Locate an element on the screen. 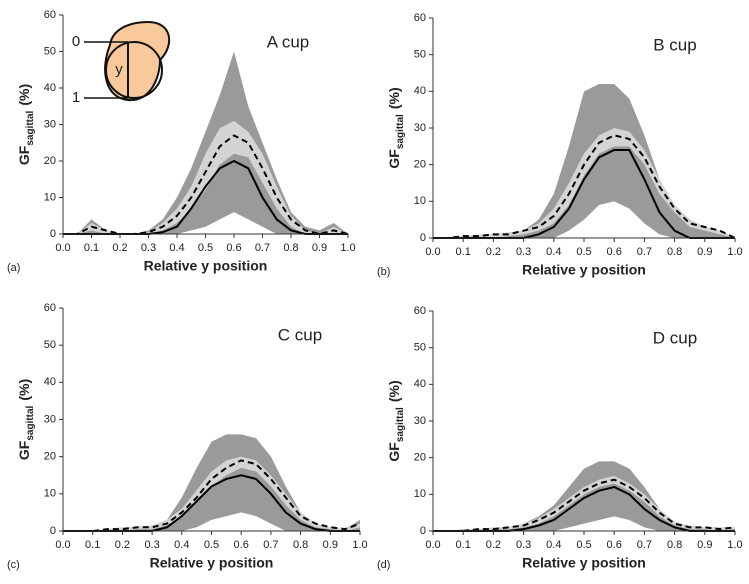 This screenshot has width=749, height=584. y-axis-label: GFsagittal (%) is located at coordinates (396, 127).